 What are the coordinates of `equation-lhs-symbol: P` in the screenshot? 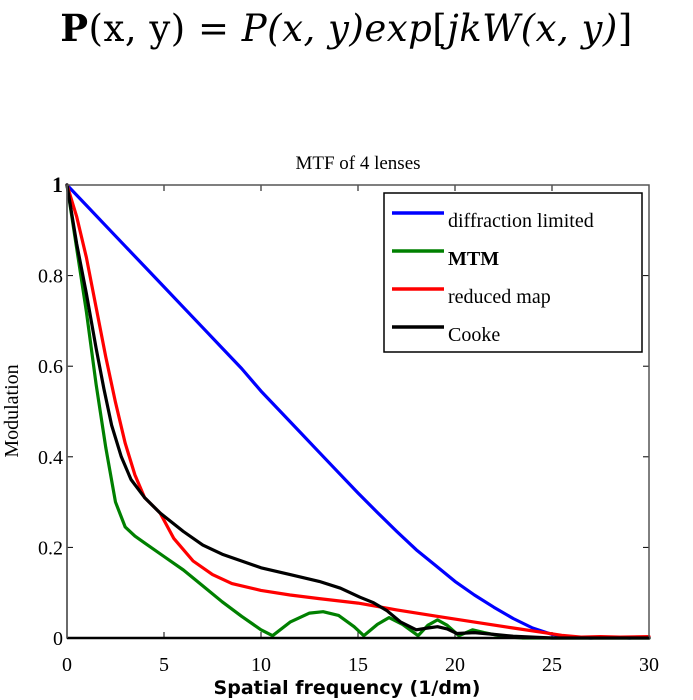 It's located at (74, 28).